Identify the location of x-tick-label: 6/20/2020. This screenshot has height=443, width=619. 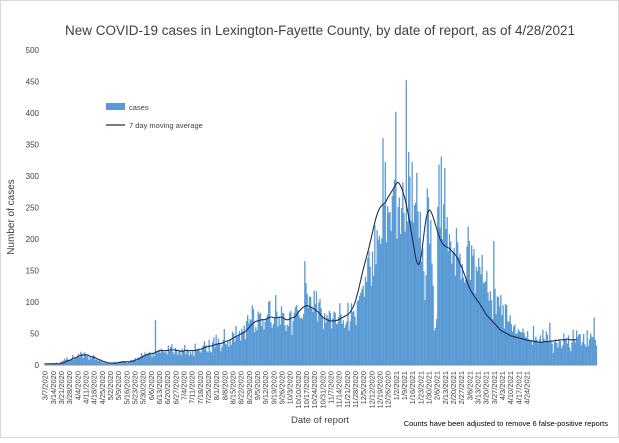
(167, 387).